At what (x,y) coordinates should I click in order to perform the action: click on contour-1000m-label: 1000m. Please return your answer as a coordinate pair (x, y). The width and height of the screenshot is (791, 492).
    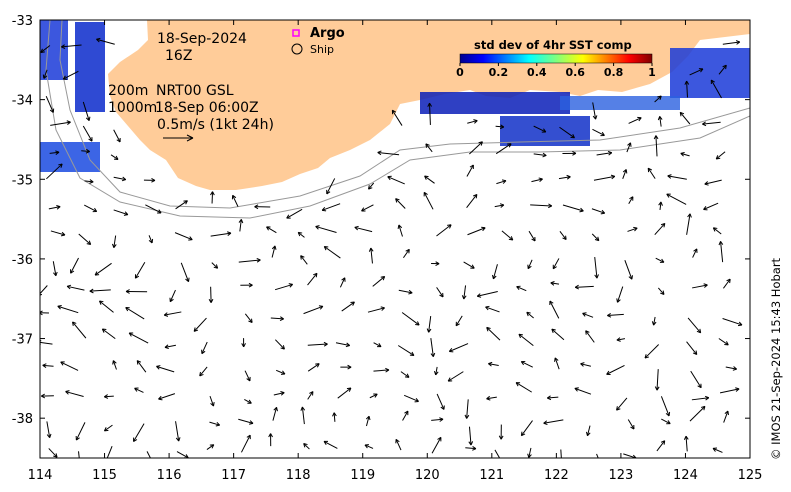
    Looking at the image, I should click on (132, 108).